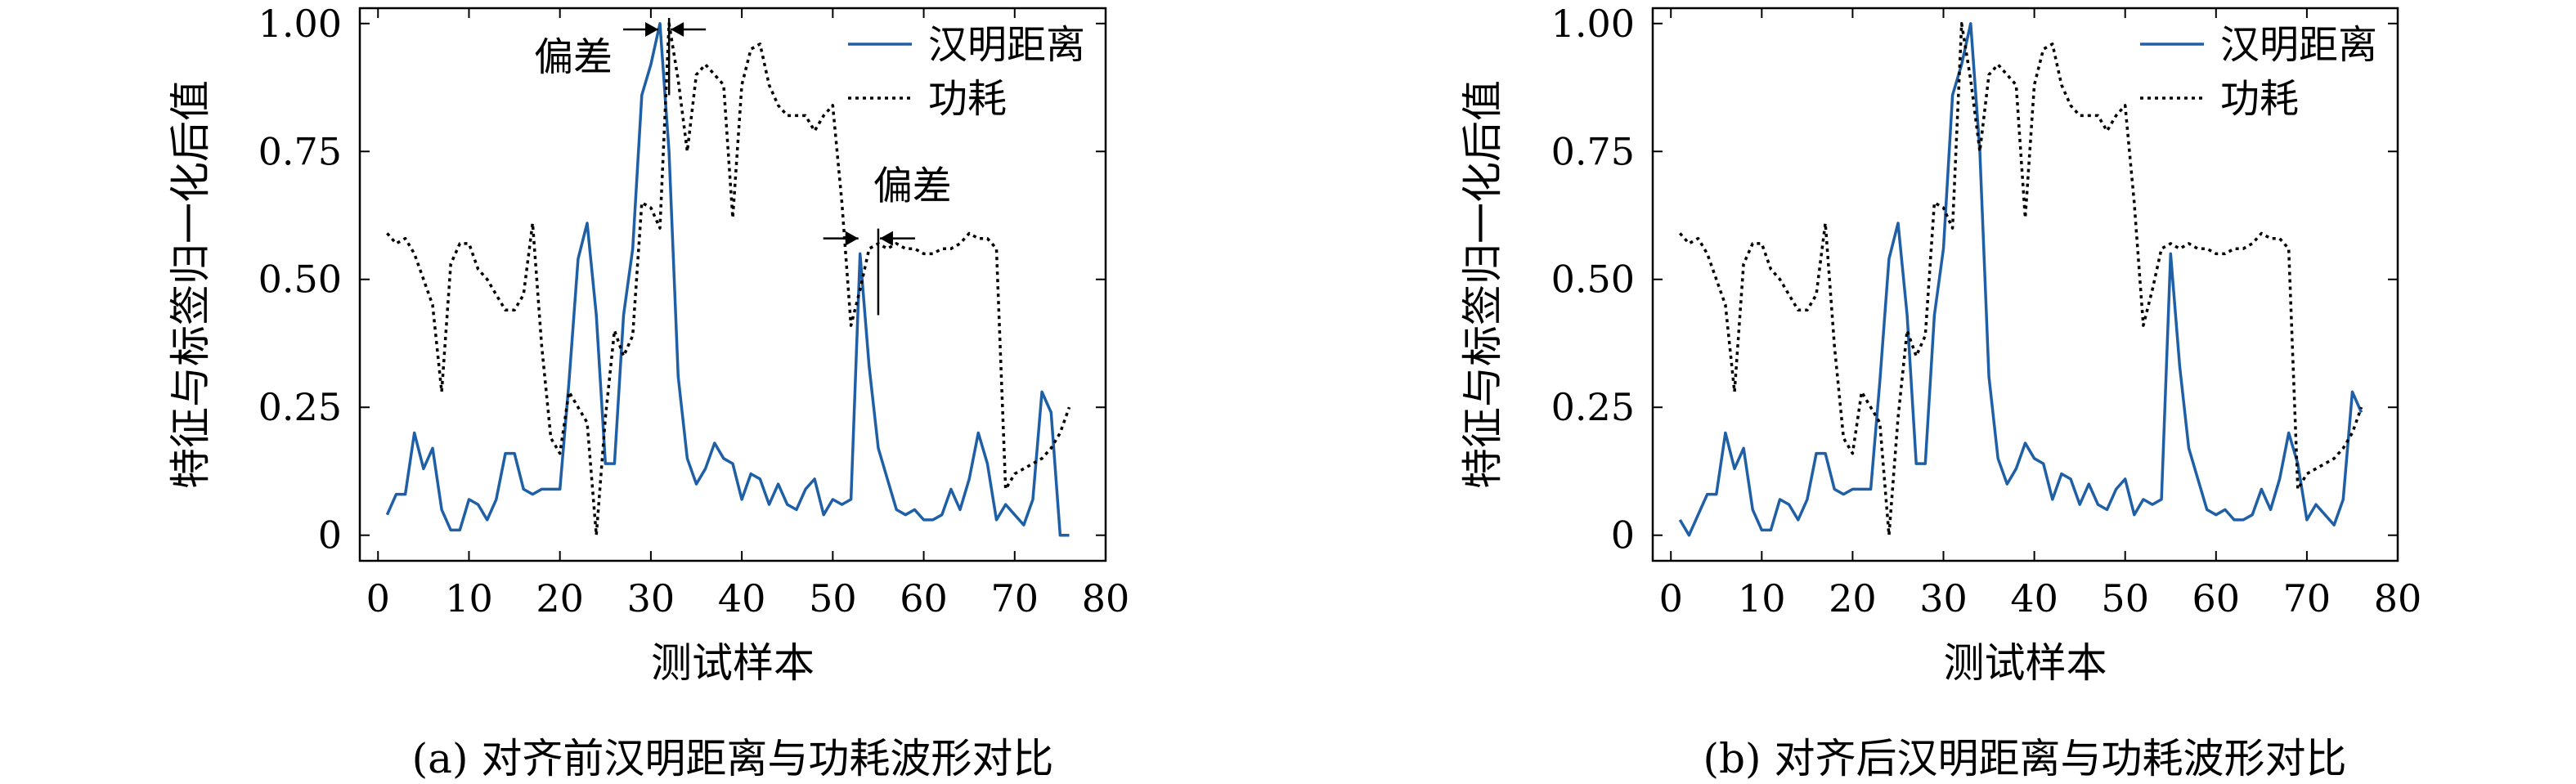  I want to click on panel-caption: (b) 对齐后汉明距离与功耗波形对比, so click(2025, 758).